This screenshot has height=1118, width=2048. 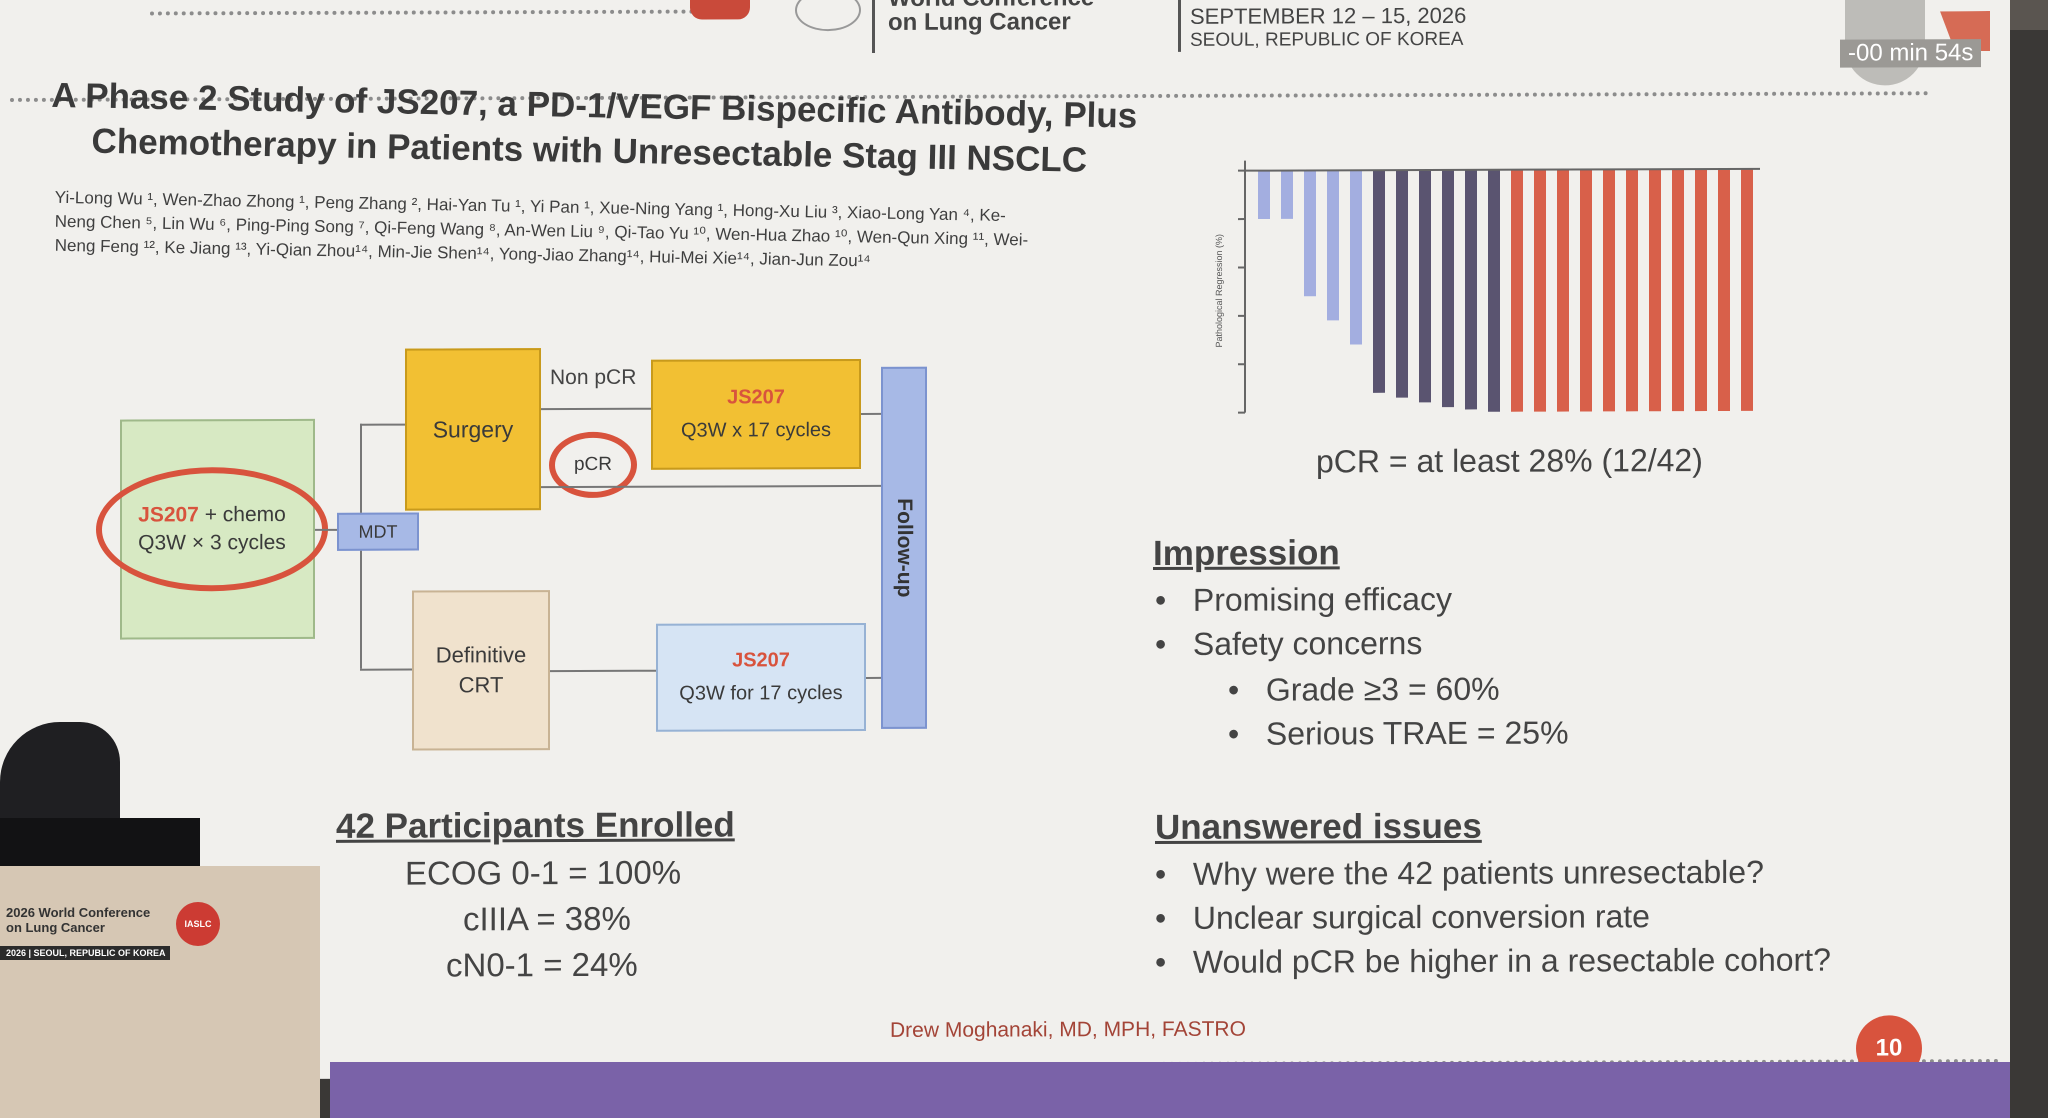 What do you see at coordinates (1382, 689) in the screenshot?
I see `impression-grade3-text: Grade ≥3 = 60%` at bounding box center [1382, 689].